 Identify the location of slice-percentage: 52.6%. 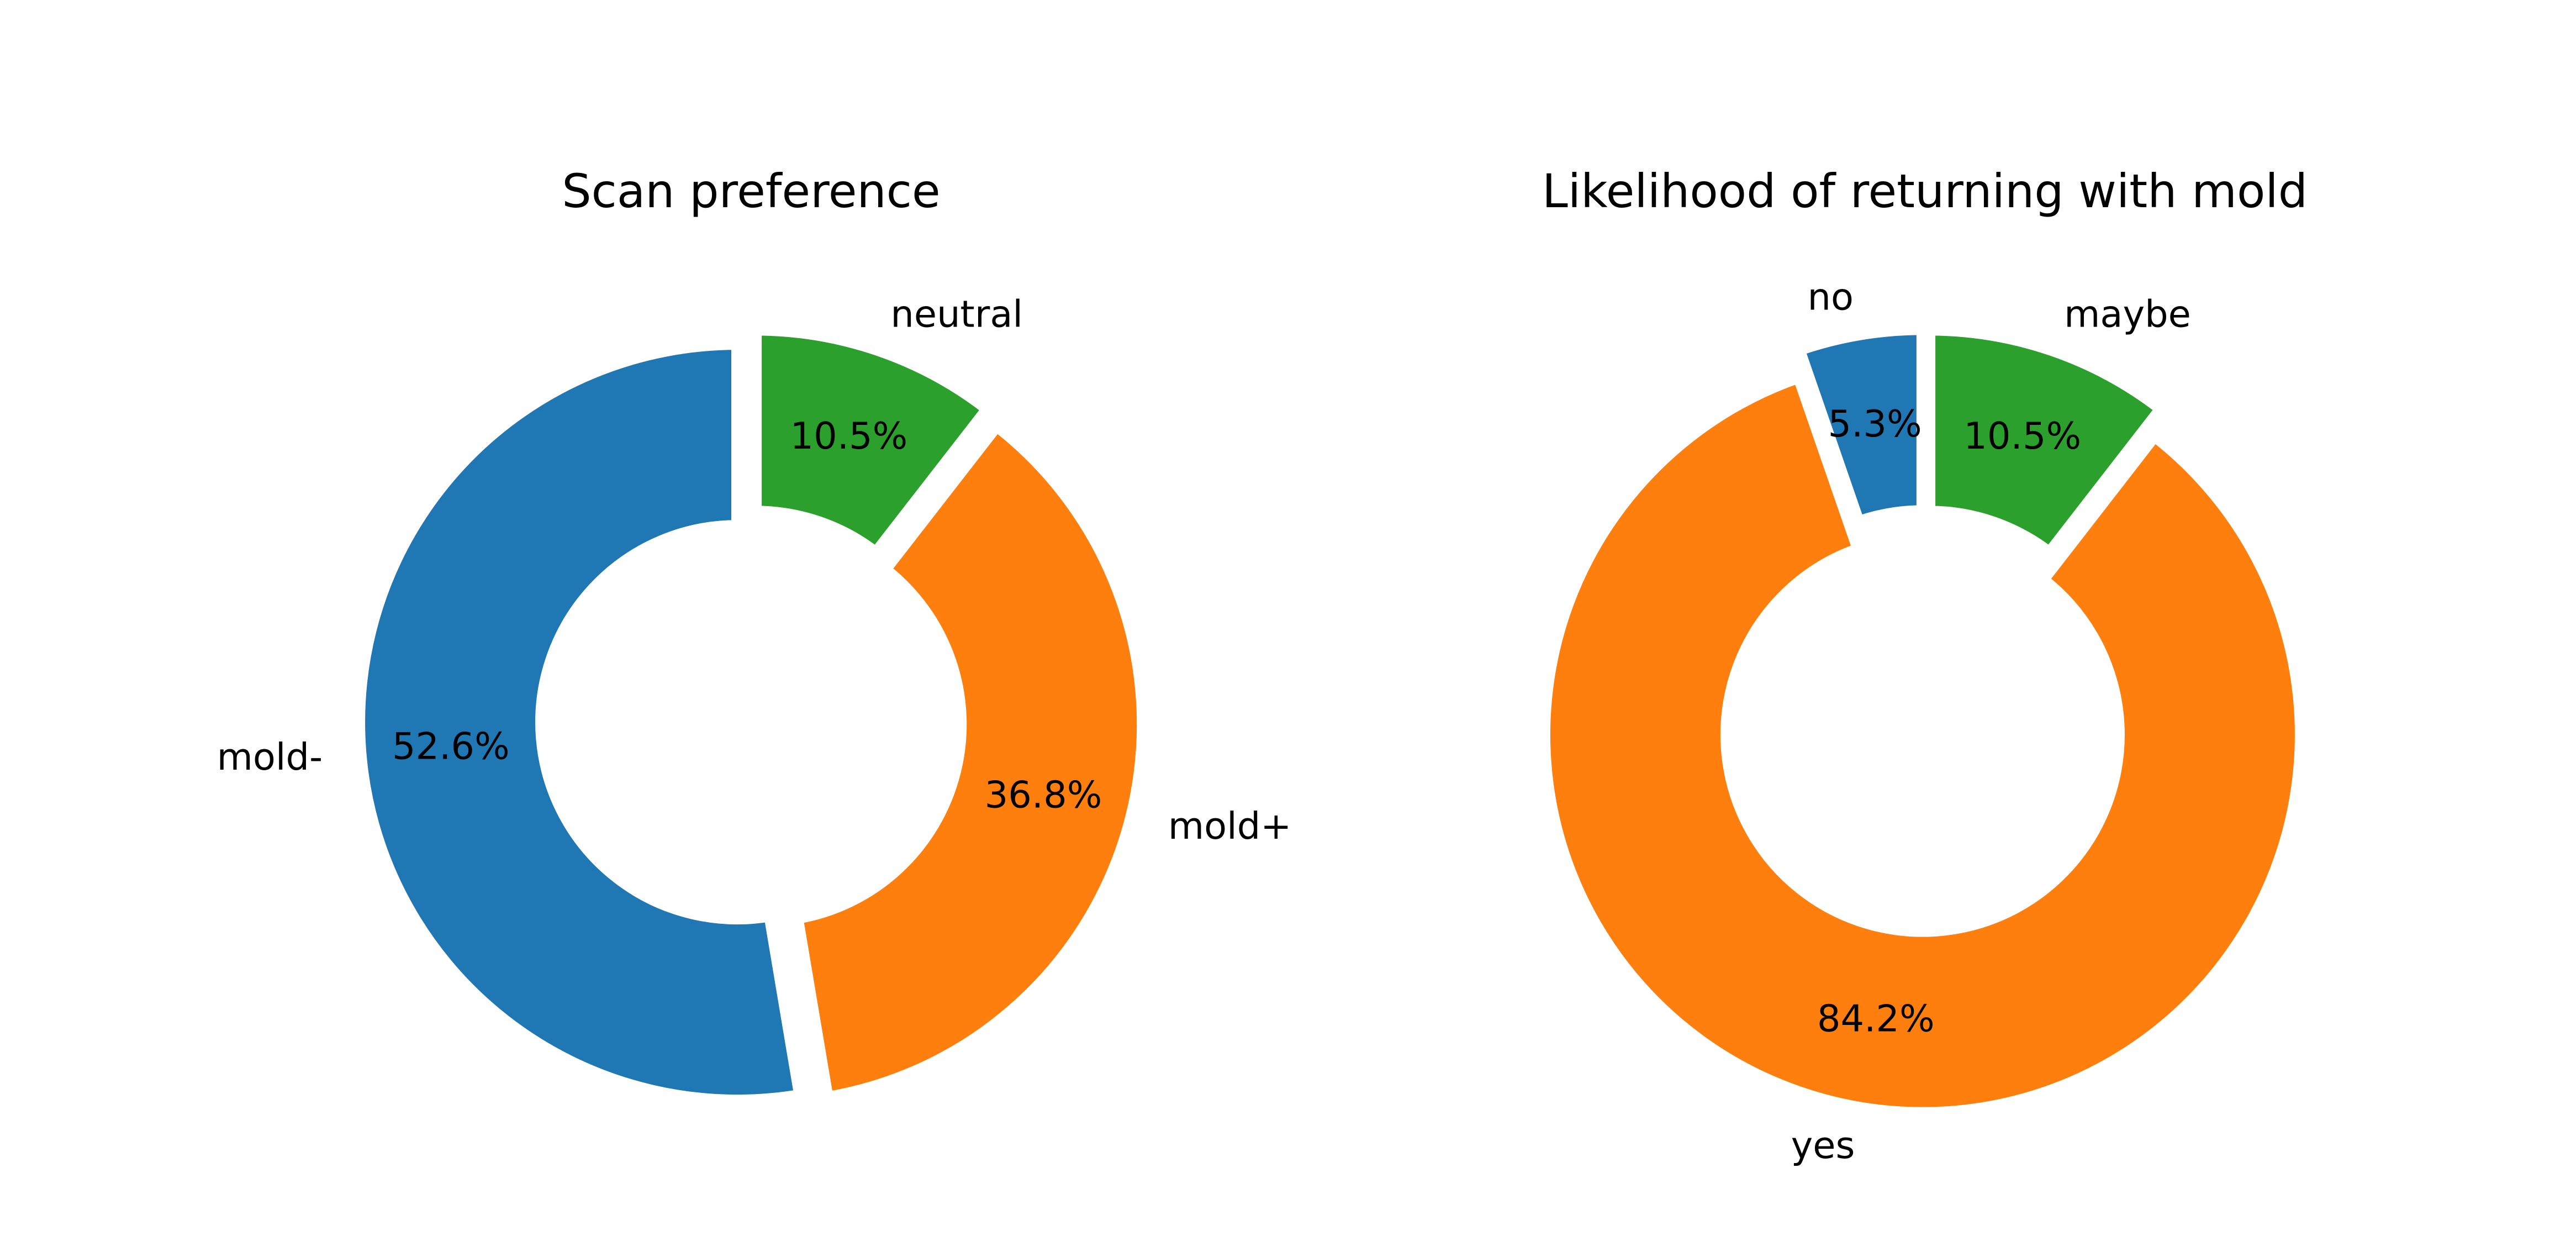
(451, 745).